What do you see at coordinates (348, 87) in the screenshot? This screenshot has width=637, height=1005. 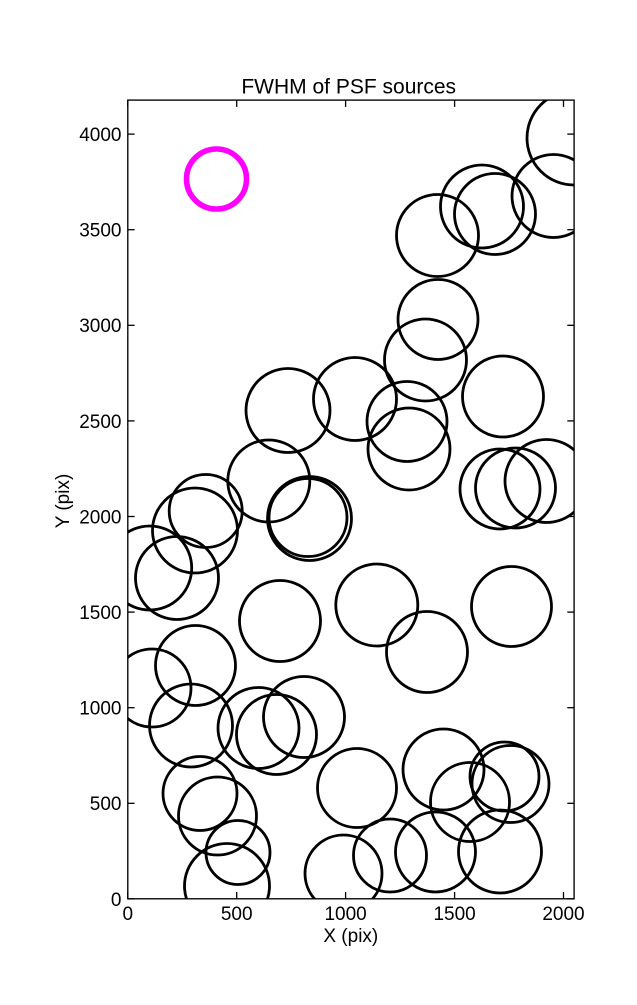 I see `svg-text: FWHM of PSF sources` at bounding box center [348, 87].